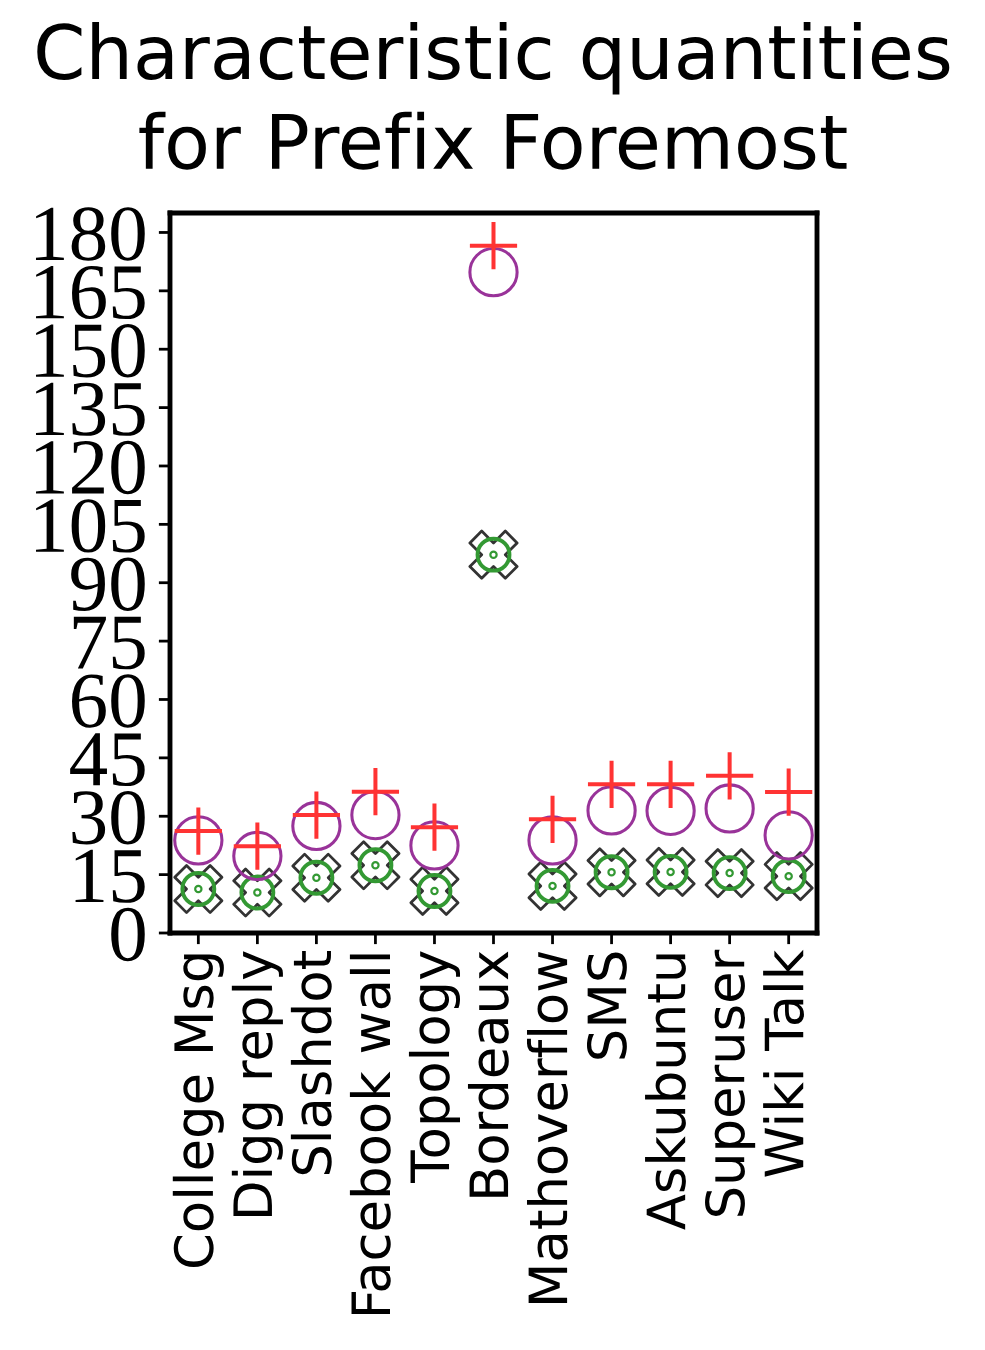 This screenshot has width=985, height=1350. Describe the element at coordinates (434, 1067) in the screenshot. I see `x-tick-label: Topology` at that location.